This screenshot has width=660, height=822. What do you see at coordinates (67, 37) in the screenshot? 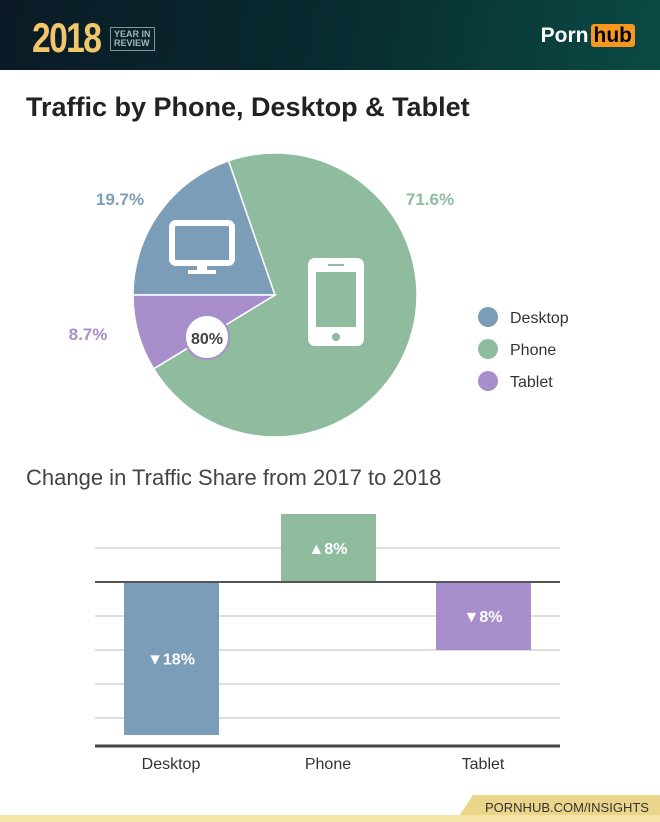
I see `year-logo: 2018` at bounding box center [67, 37].